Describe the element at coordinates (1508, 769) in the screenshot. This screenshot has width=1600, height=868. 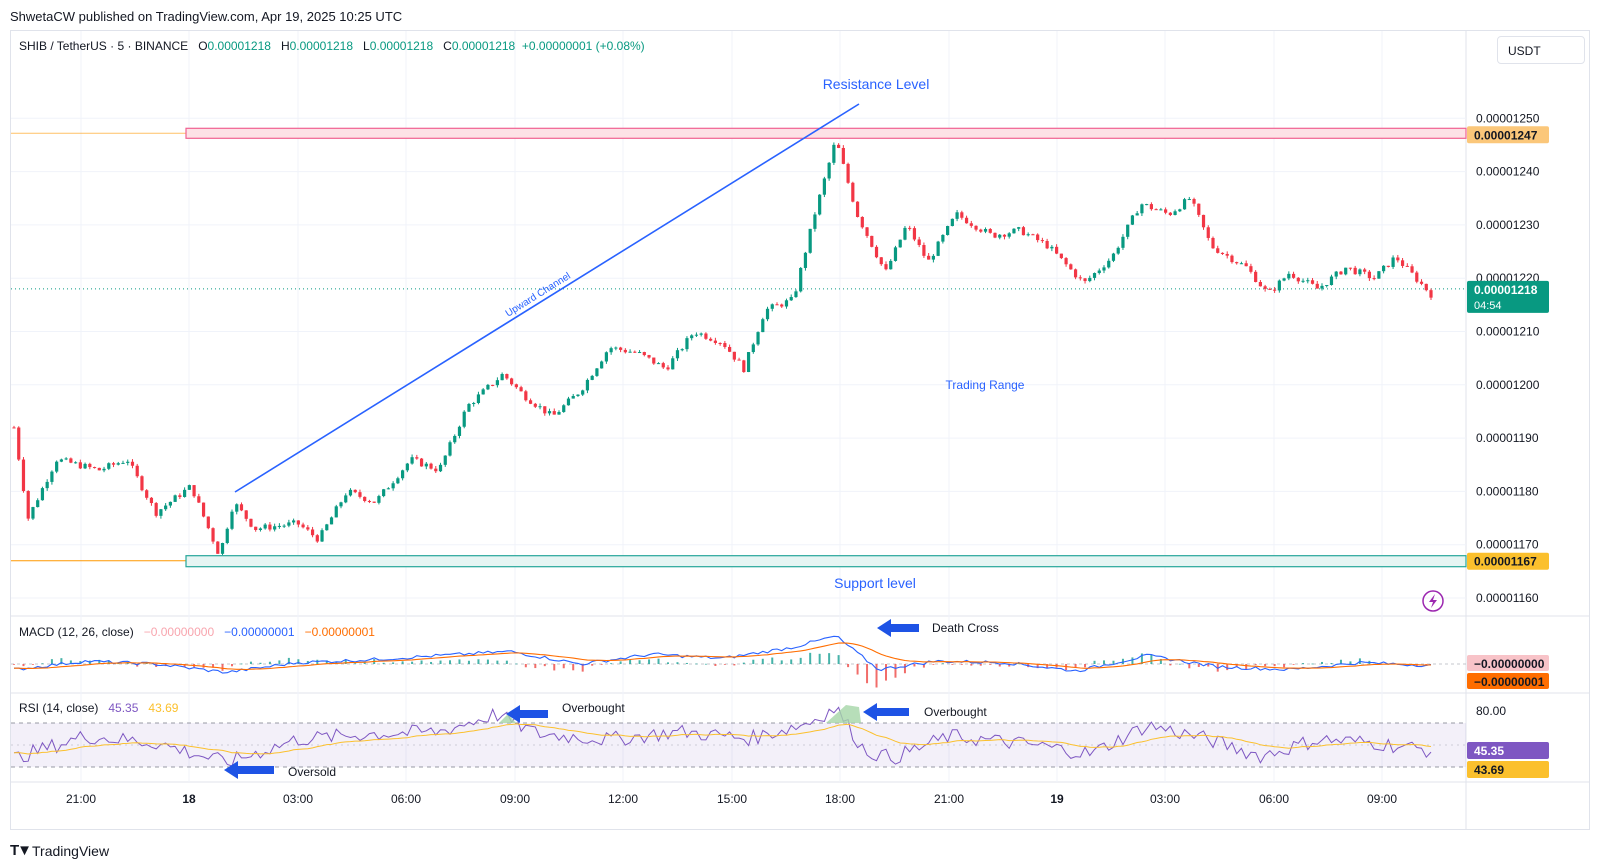
I see `rsi-ma-tag-bg` at that location.